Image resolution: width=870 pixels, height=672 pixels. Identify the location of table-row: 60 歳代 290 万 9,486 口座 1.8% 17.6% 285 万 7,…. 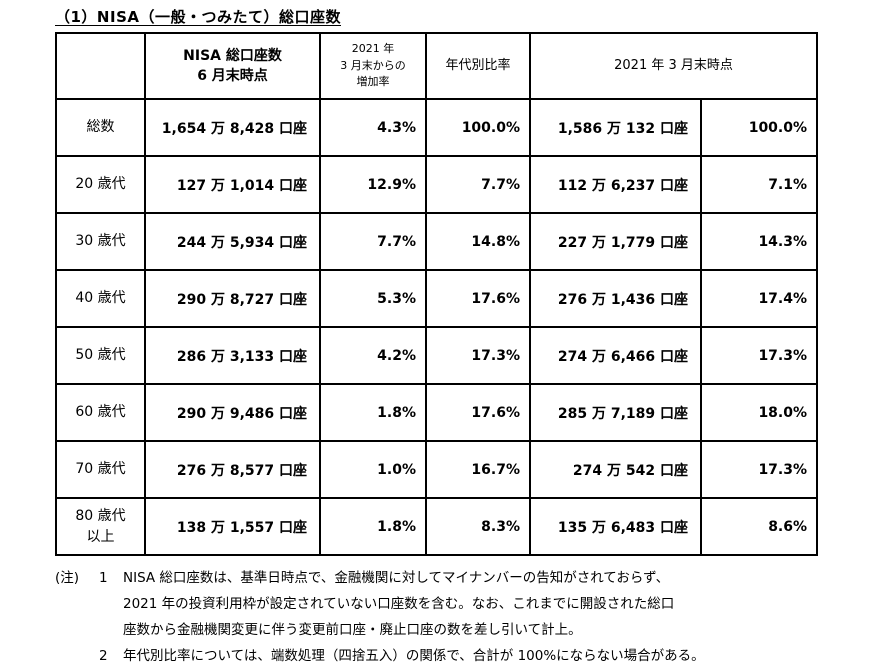
(437, 412).